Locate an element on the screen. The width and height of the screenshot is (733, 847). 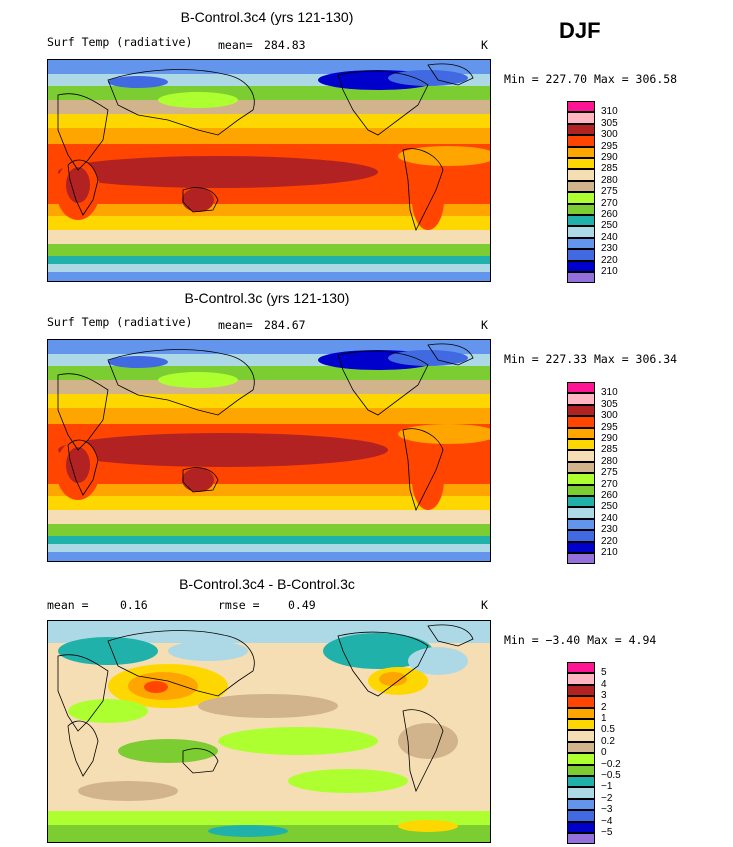
panel-3-title: B-Control.3c4 - B-Control.3c is located at coordinates (267, 584).